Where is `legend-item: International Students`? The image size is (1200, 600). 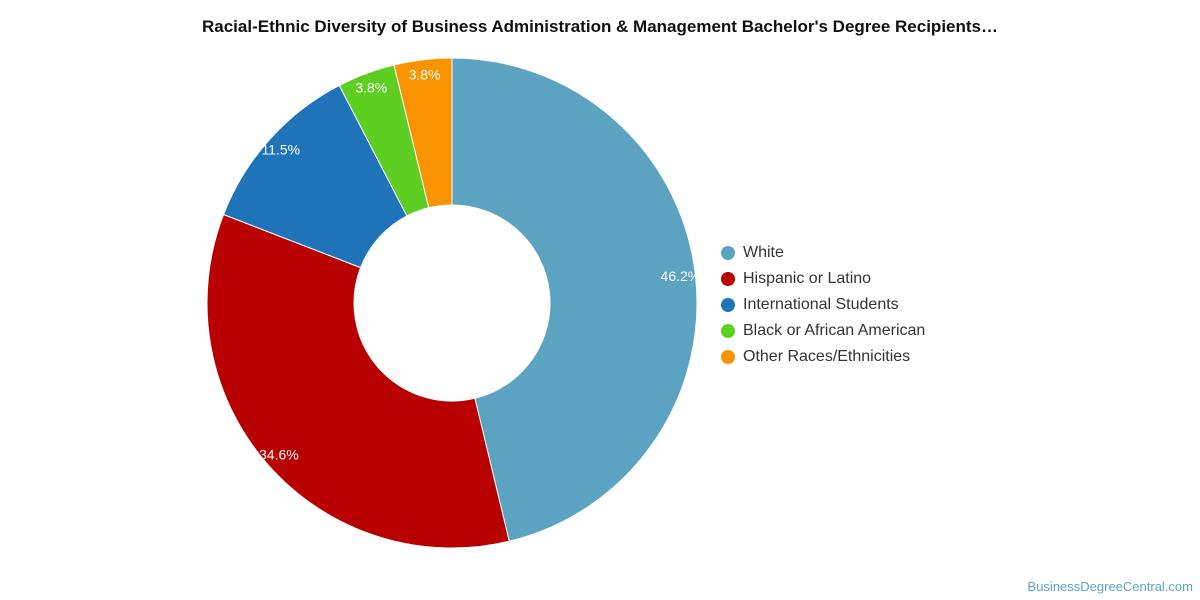
legend-item: International Students is located at coordinates (823, 305).